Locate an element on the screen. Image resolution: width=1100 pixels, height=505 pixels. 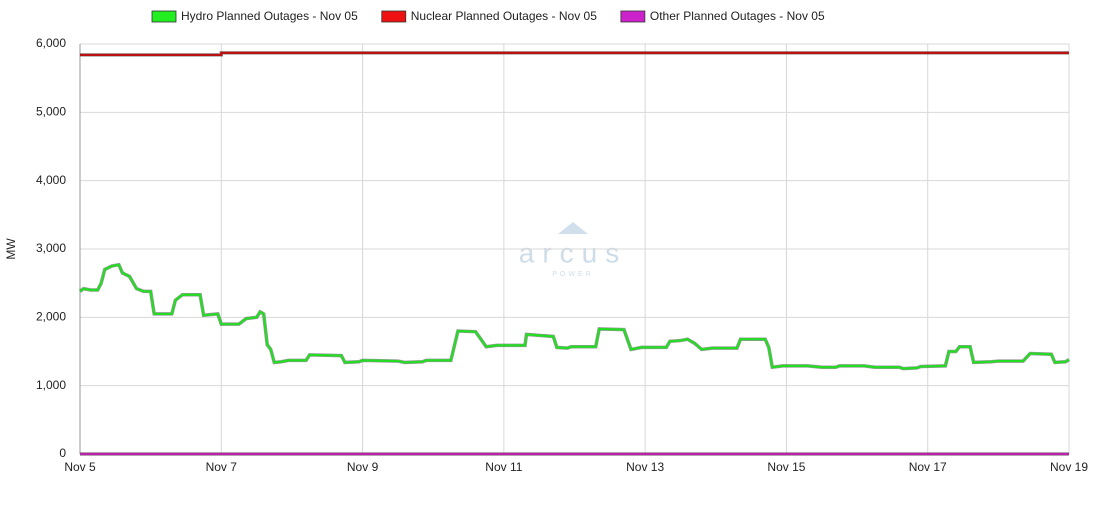
x-tick-label: Nov 19 is located at coordinates (1069, 467).